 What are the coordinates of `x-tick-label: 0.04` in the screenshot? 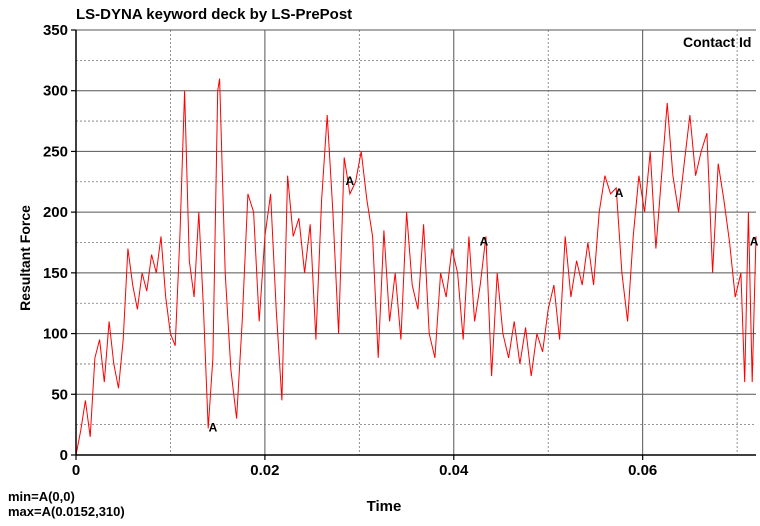 It's located at (454, 470).